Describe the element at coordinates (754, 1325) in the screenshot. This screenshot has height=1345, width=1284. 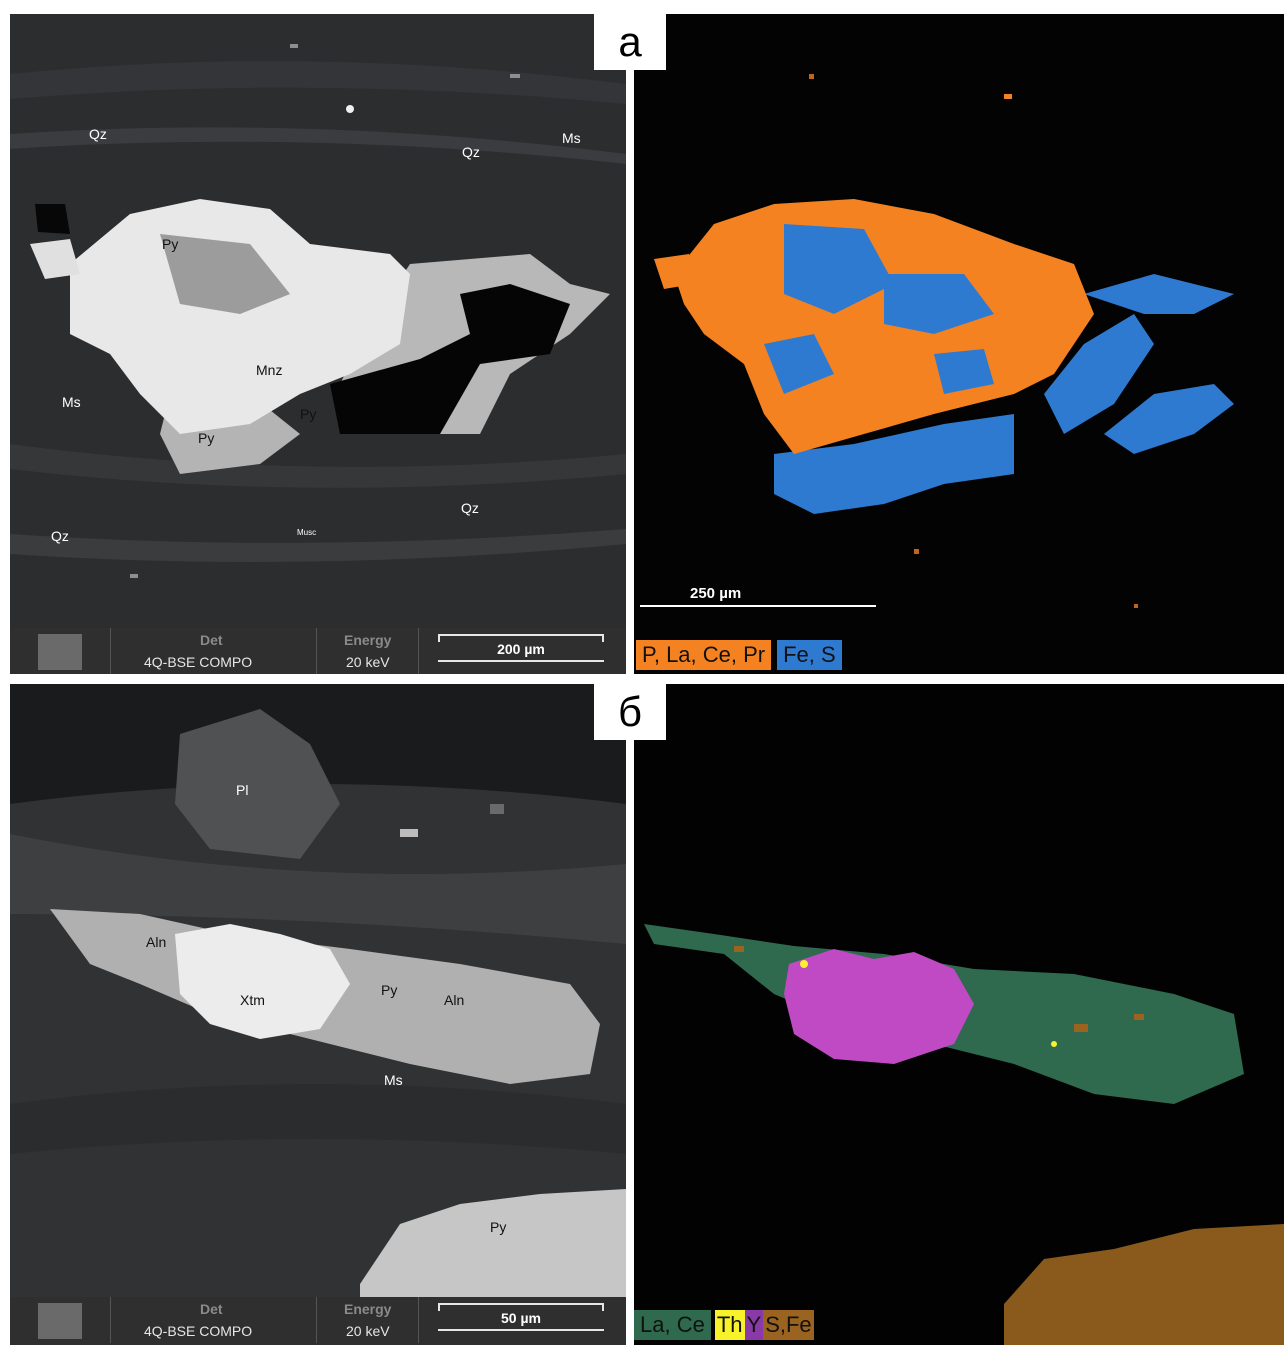
I see `legend-y: Y` at that location.